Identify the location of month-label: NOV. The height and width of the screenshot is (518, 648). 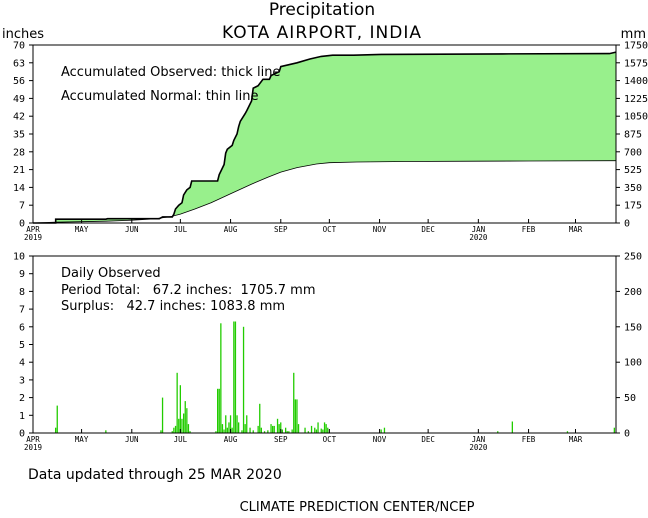
(380, 439).